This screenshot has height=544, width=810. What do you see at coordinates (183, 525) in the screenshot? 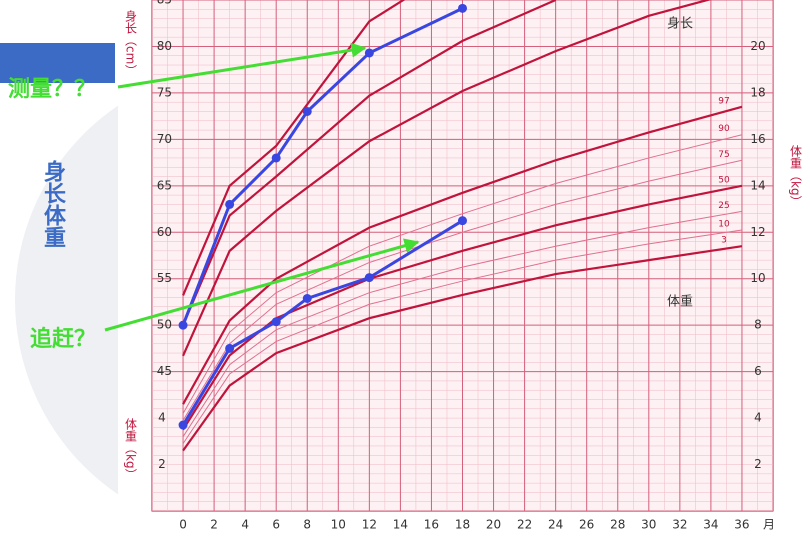
I see `x-tick-label: 0` at bounding box center [183, 525].